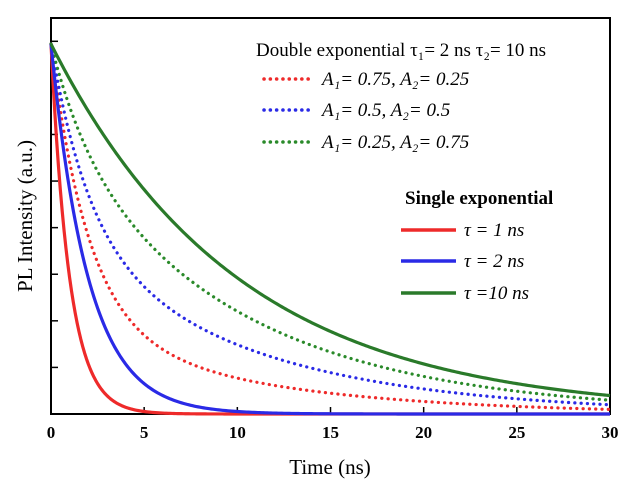  Describe the element at coordinates (237, 432) in the screenshot. I see `x-tick-label: 10` at that location.